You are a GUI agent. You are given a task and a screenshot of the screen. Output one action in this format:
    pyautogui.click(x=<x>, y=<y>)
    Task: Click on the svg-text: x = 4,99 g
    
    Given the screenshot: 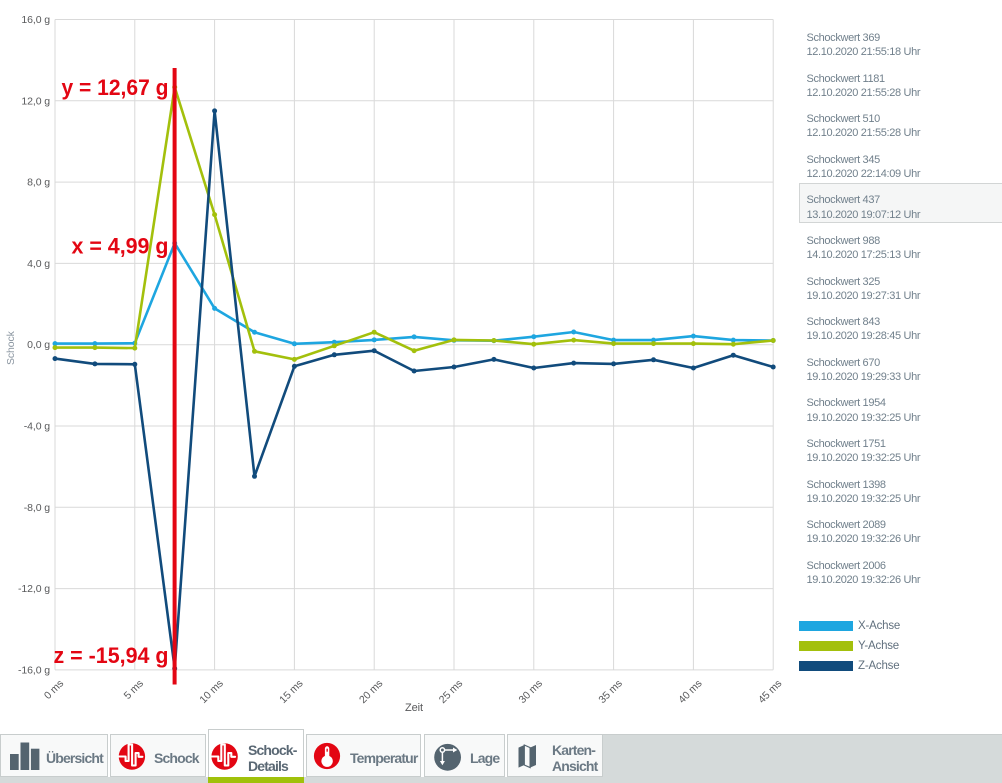 What is the action you would take?
    pyautogui.click(x=120, y=246)
    